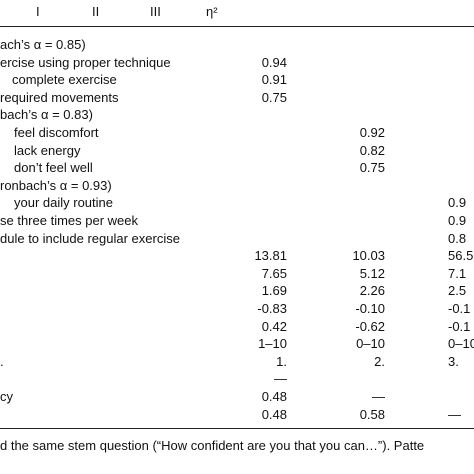  What do you see at coordinates (90, 238) in the screenshot?
I see `row-label: dule to include regular exercise` at bounding box center [90, 238].